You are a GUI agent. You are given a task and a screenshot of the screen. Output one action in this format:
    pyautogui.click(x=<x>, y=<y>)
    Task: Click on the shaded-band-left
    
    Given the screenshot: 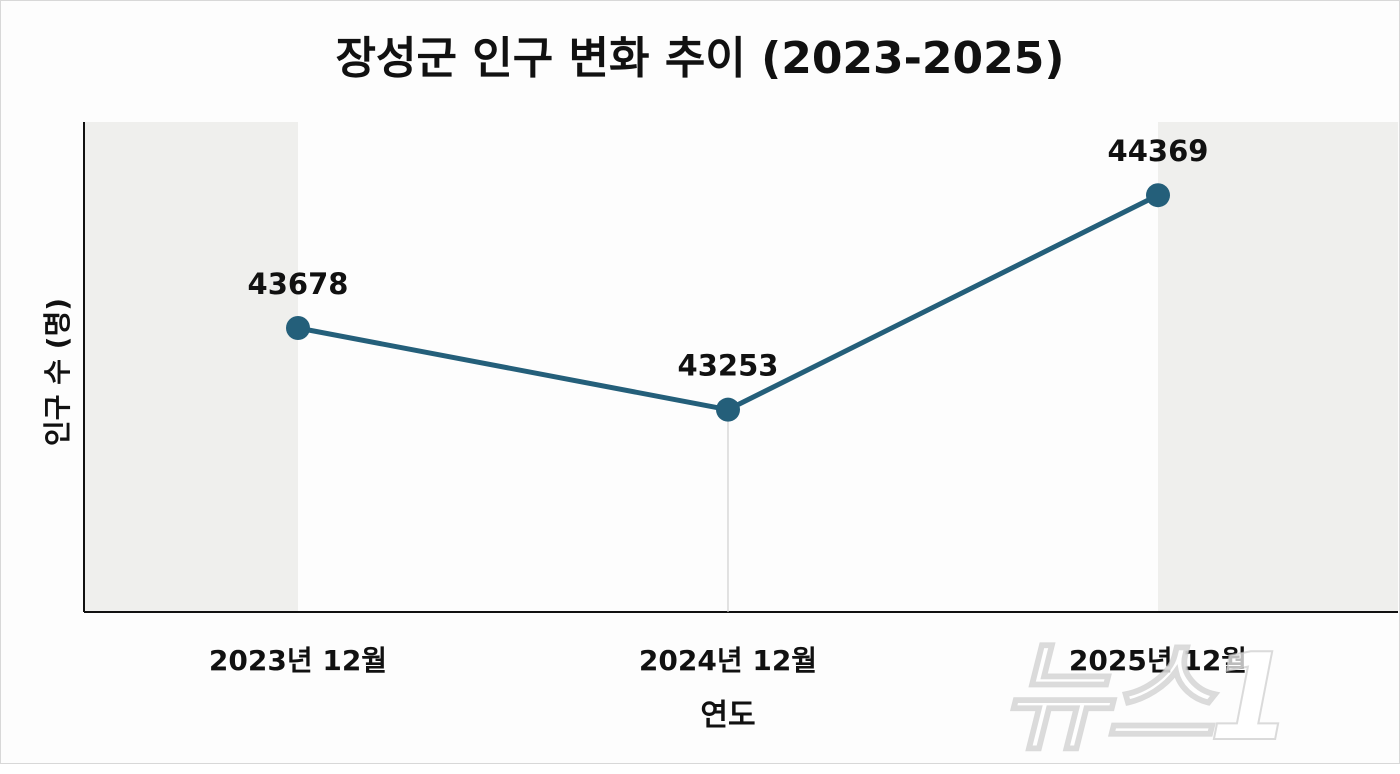 What is the action you would take?
    pyautogui.click(x=191, y=367)
    